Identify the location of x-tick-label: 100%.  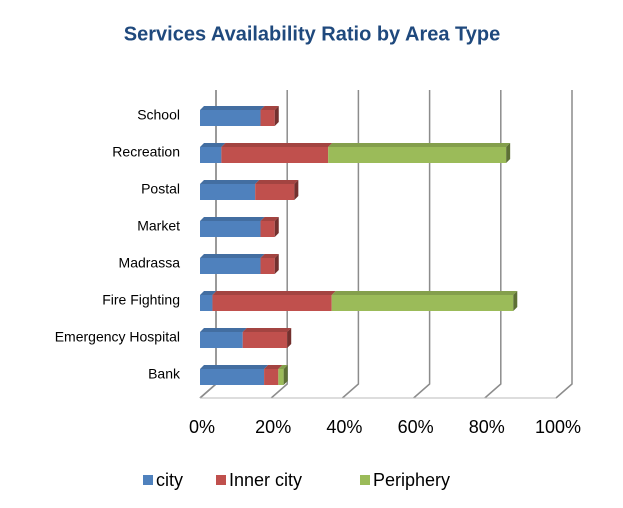
(558, 427).